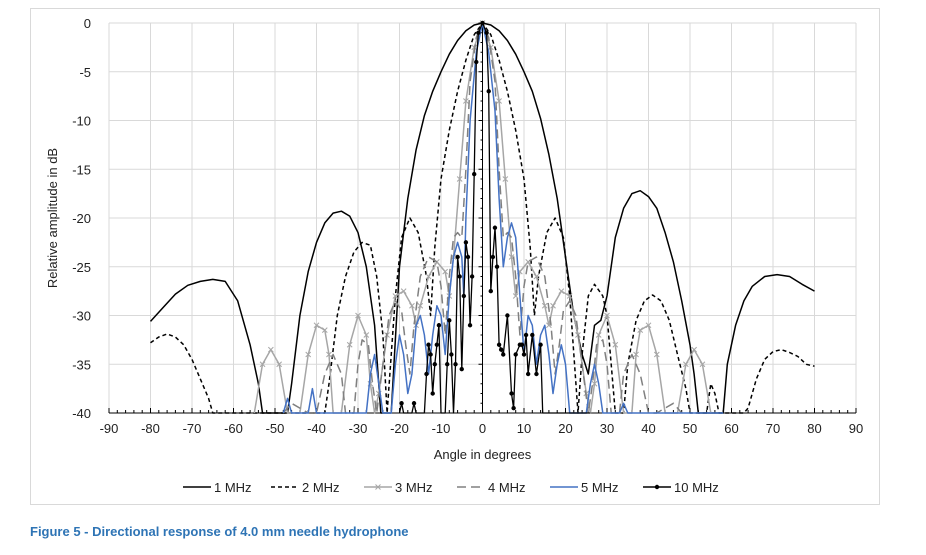 Image resolution: width=926 pixels, height=555 pixels. Describe the element at coordinates (81, 364) in the screenshot. I see `y-tick-label: -35` at that location.